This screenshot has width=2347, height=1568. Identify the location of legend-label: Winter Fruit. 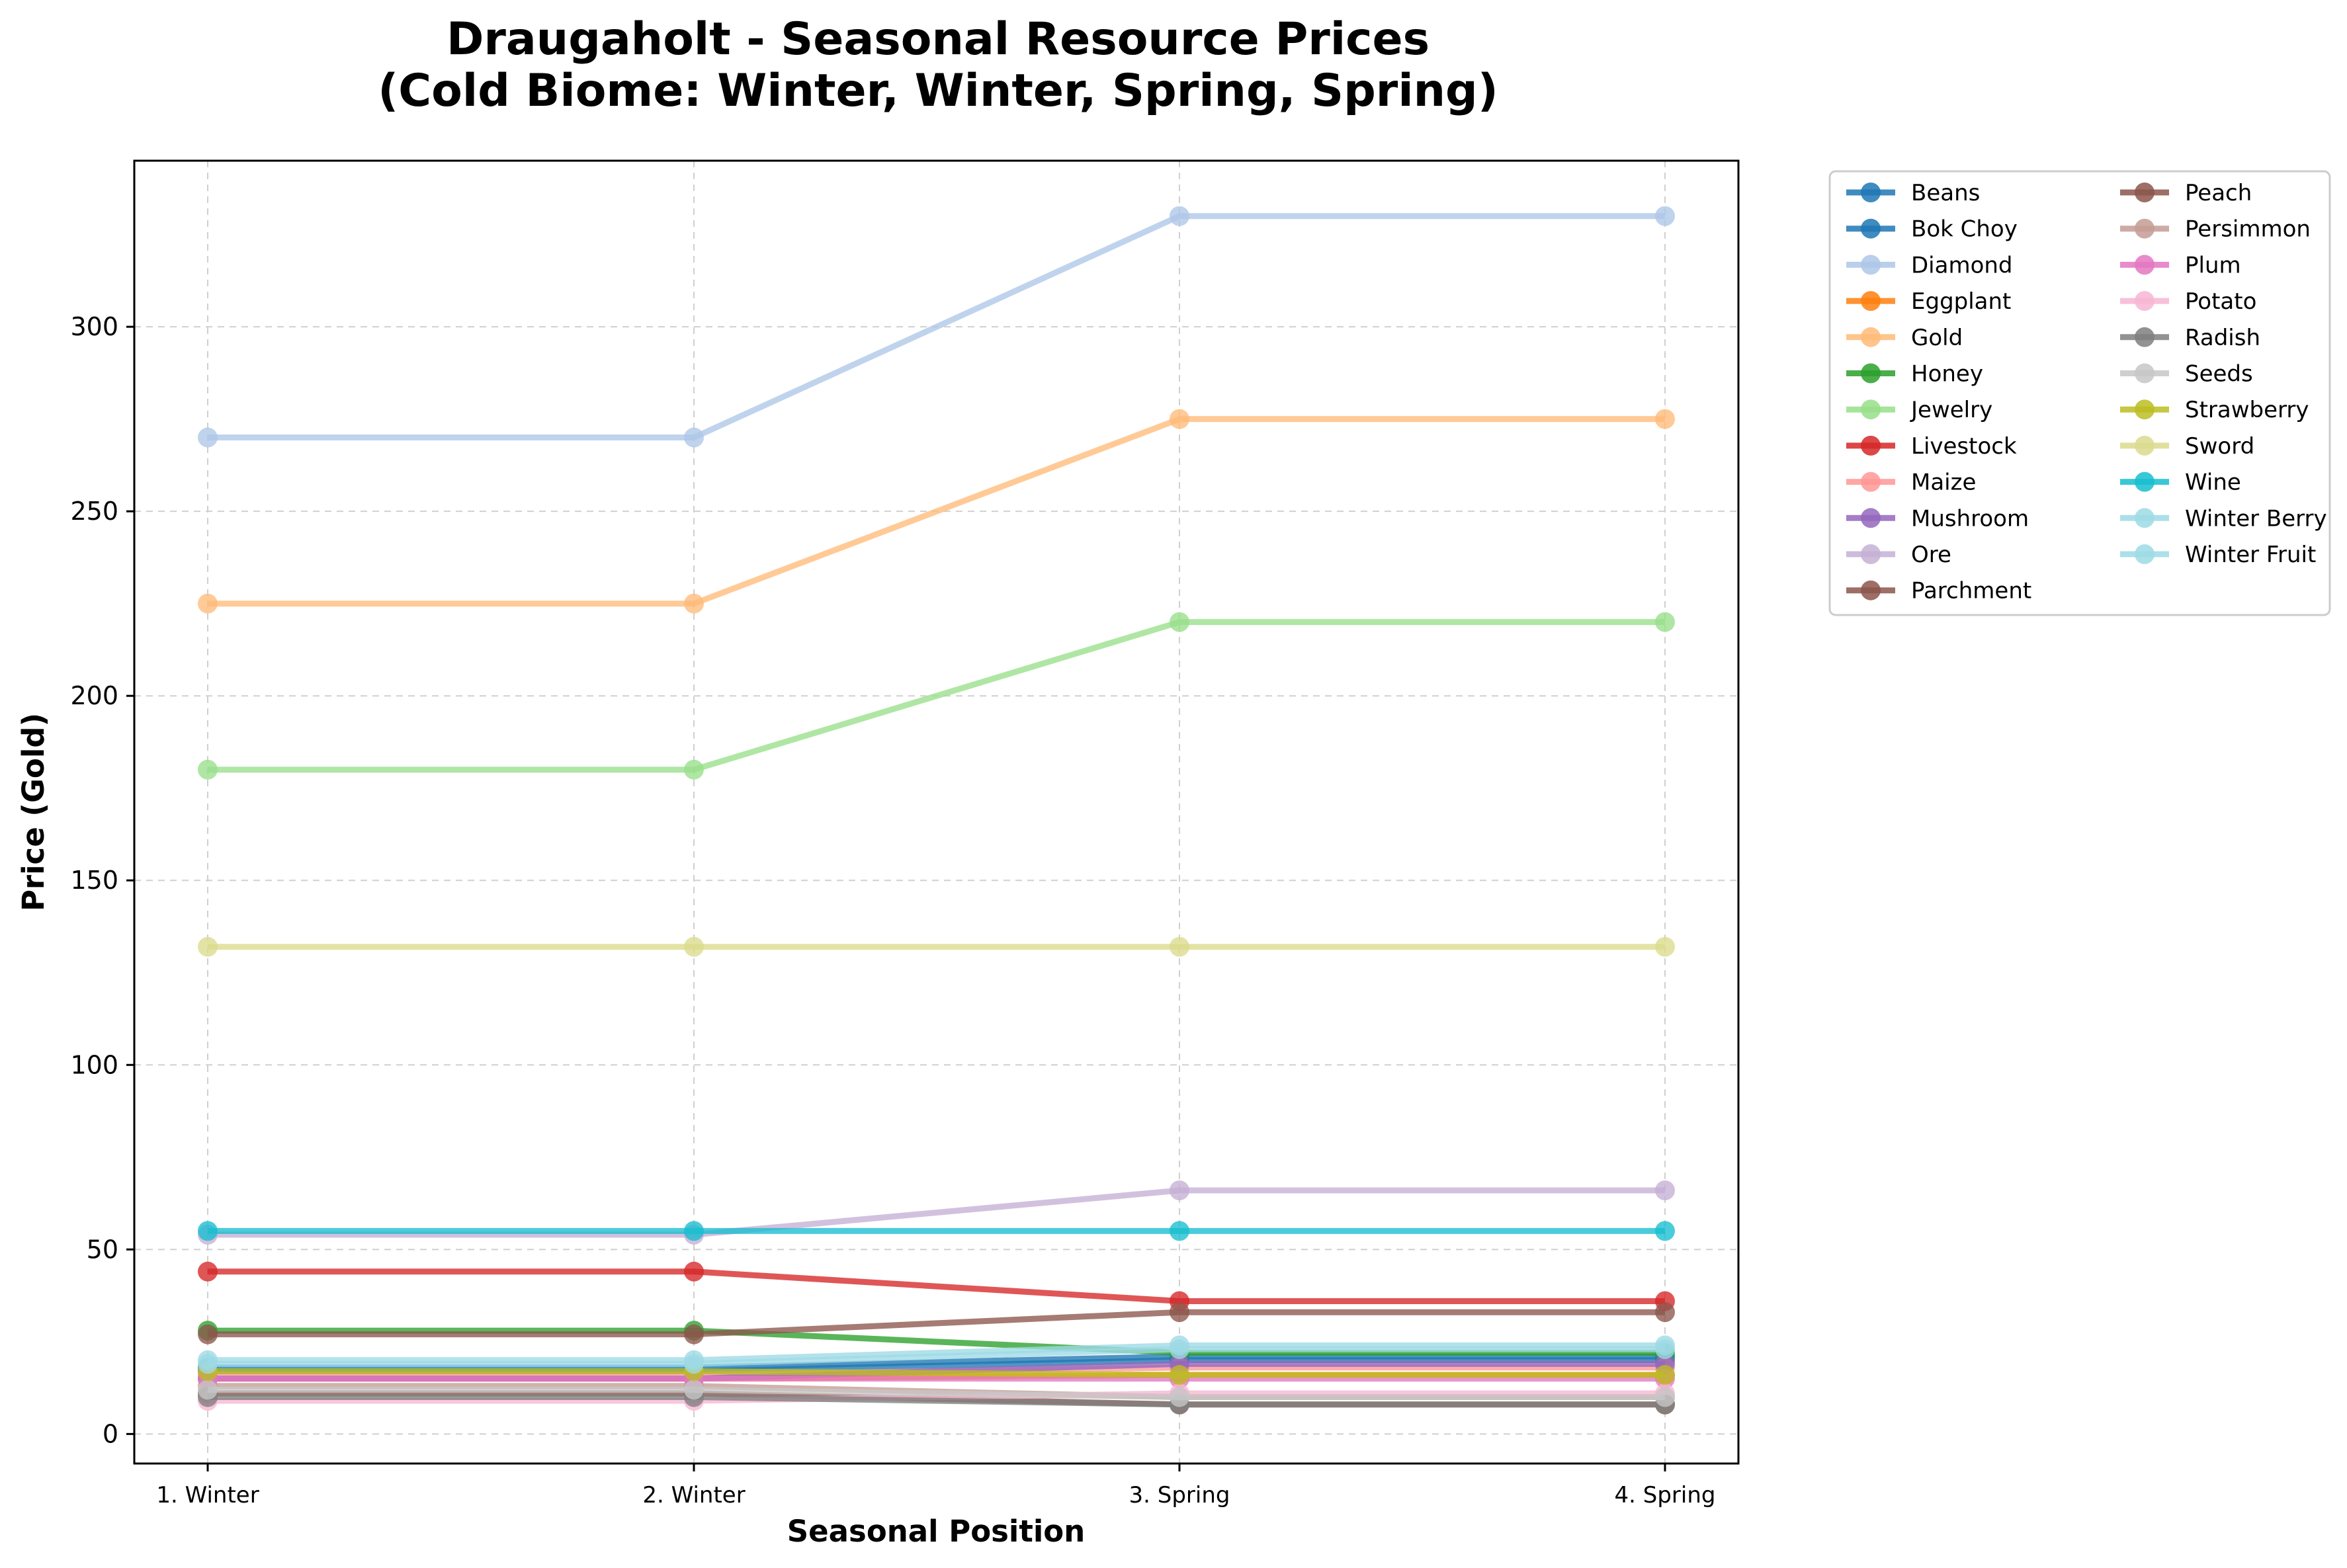
(2250, 555).